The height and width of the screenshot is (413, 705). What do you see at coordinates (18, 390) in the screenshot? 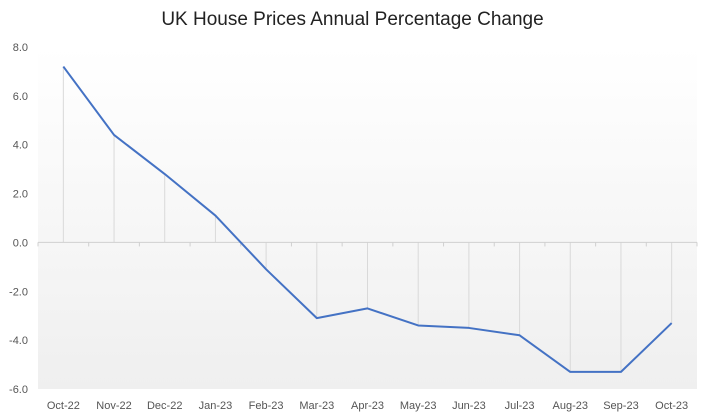
I see `y-tick-label: -6.0` at bounding box center [18, 390].